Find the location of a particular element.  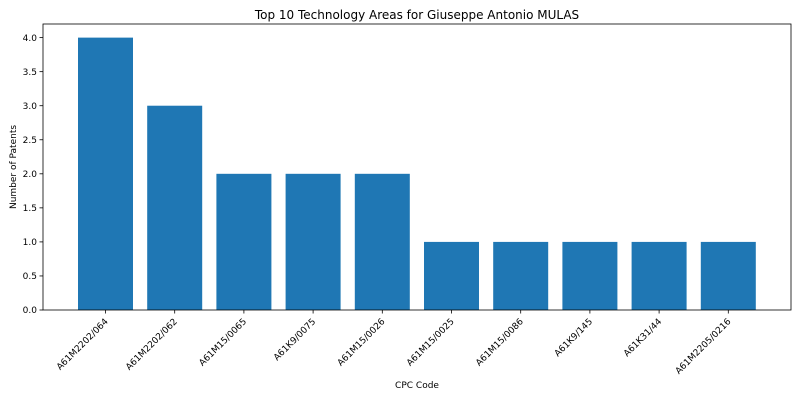

x-tick-label: A61M2205/0216 is located at coordinates (704, 347).